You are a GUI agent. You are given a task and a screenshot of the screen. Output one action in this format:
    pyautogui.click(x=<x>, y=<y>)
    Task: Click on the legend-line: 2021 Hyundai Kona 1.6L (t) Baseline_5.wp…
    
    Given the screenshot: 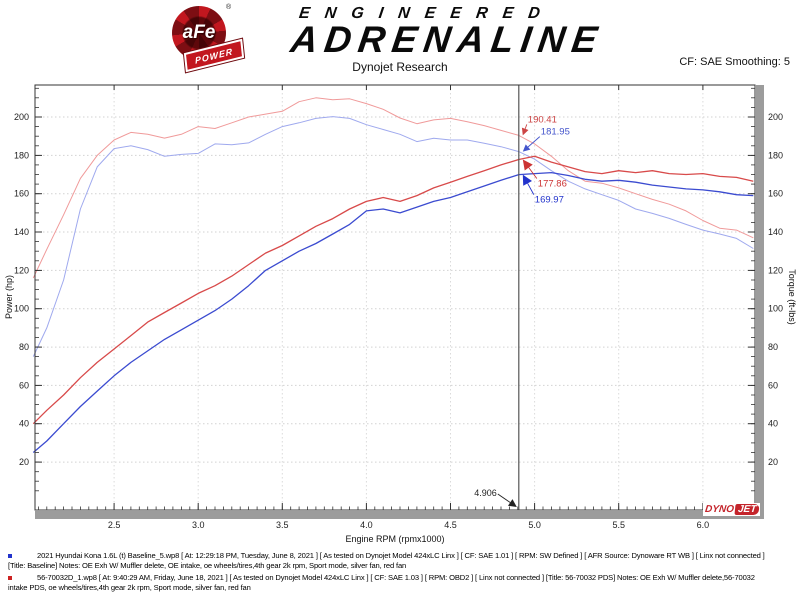 What is the action you would take?
    pyautogui.click(x=401, y=555)
    